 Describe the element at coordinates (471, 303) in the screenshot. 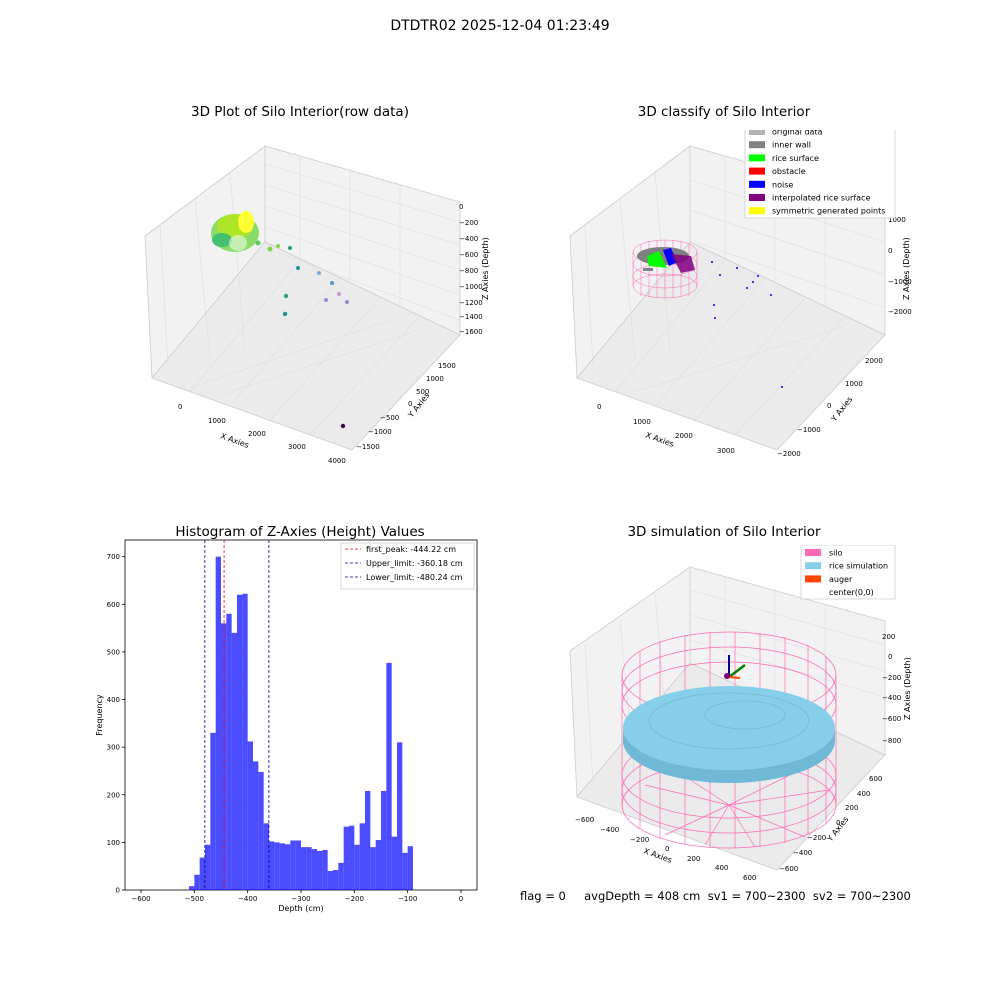

I see `raw-z-tick: −1200` at that location.